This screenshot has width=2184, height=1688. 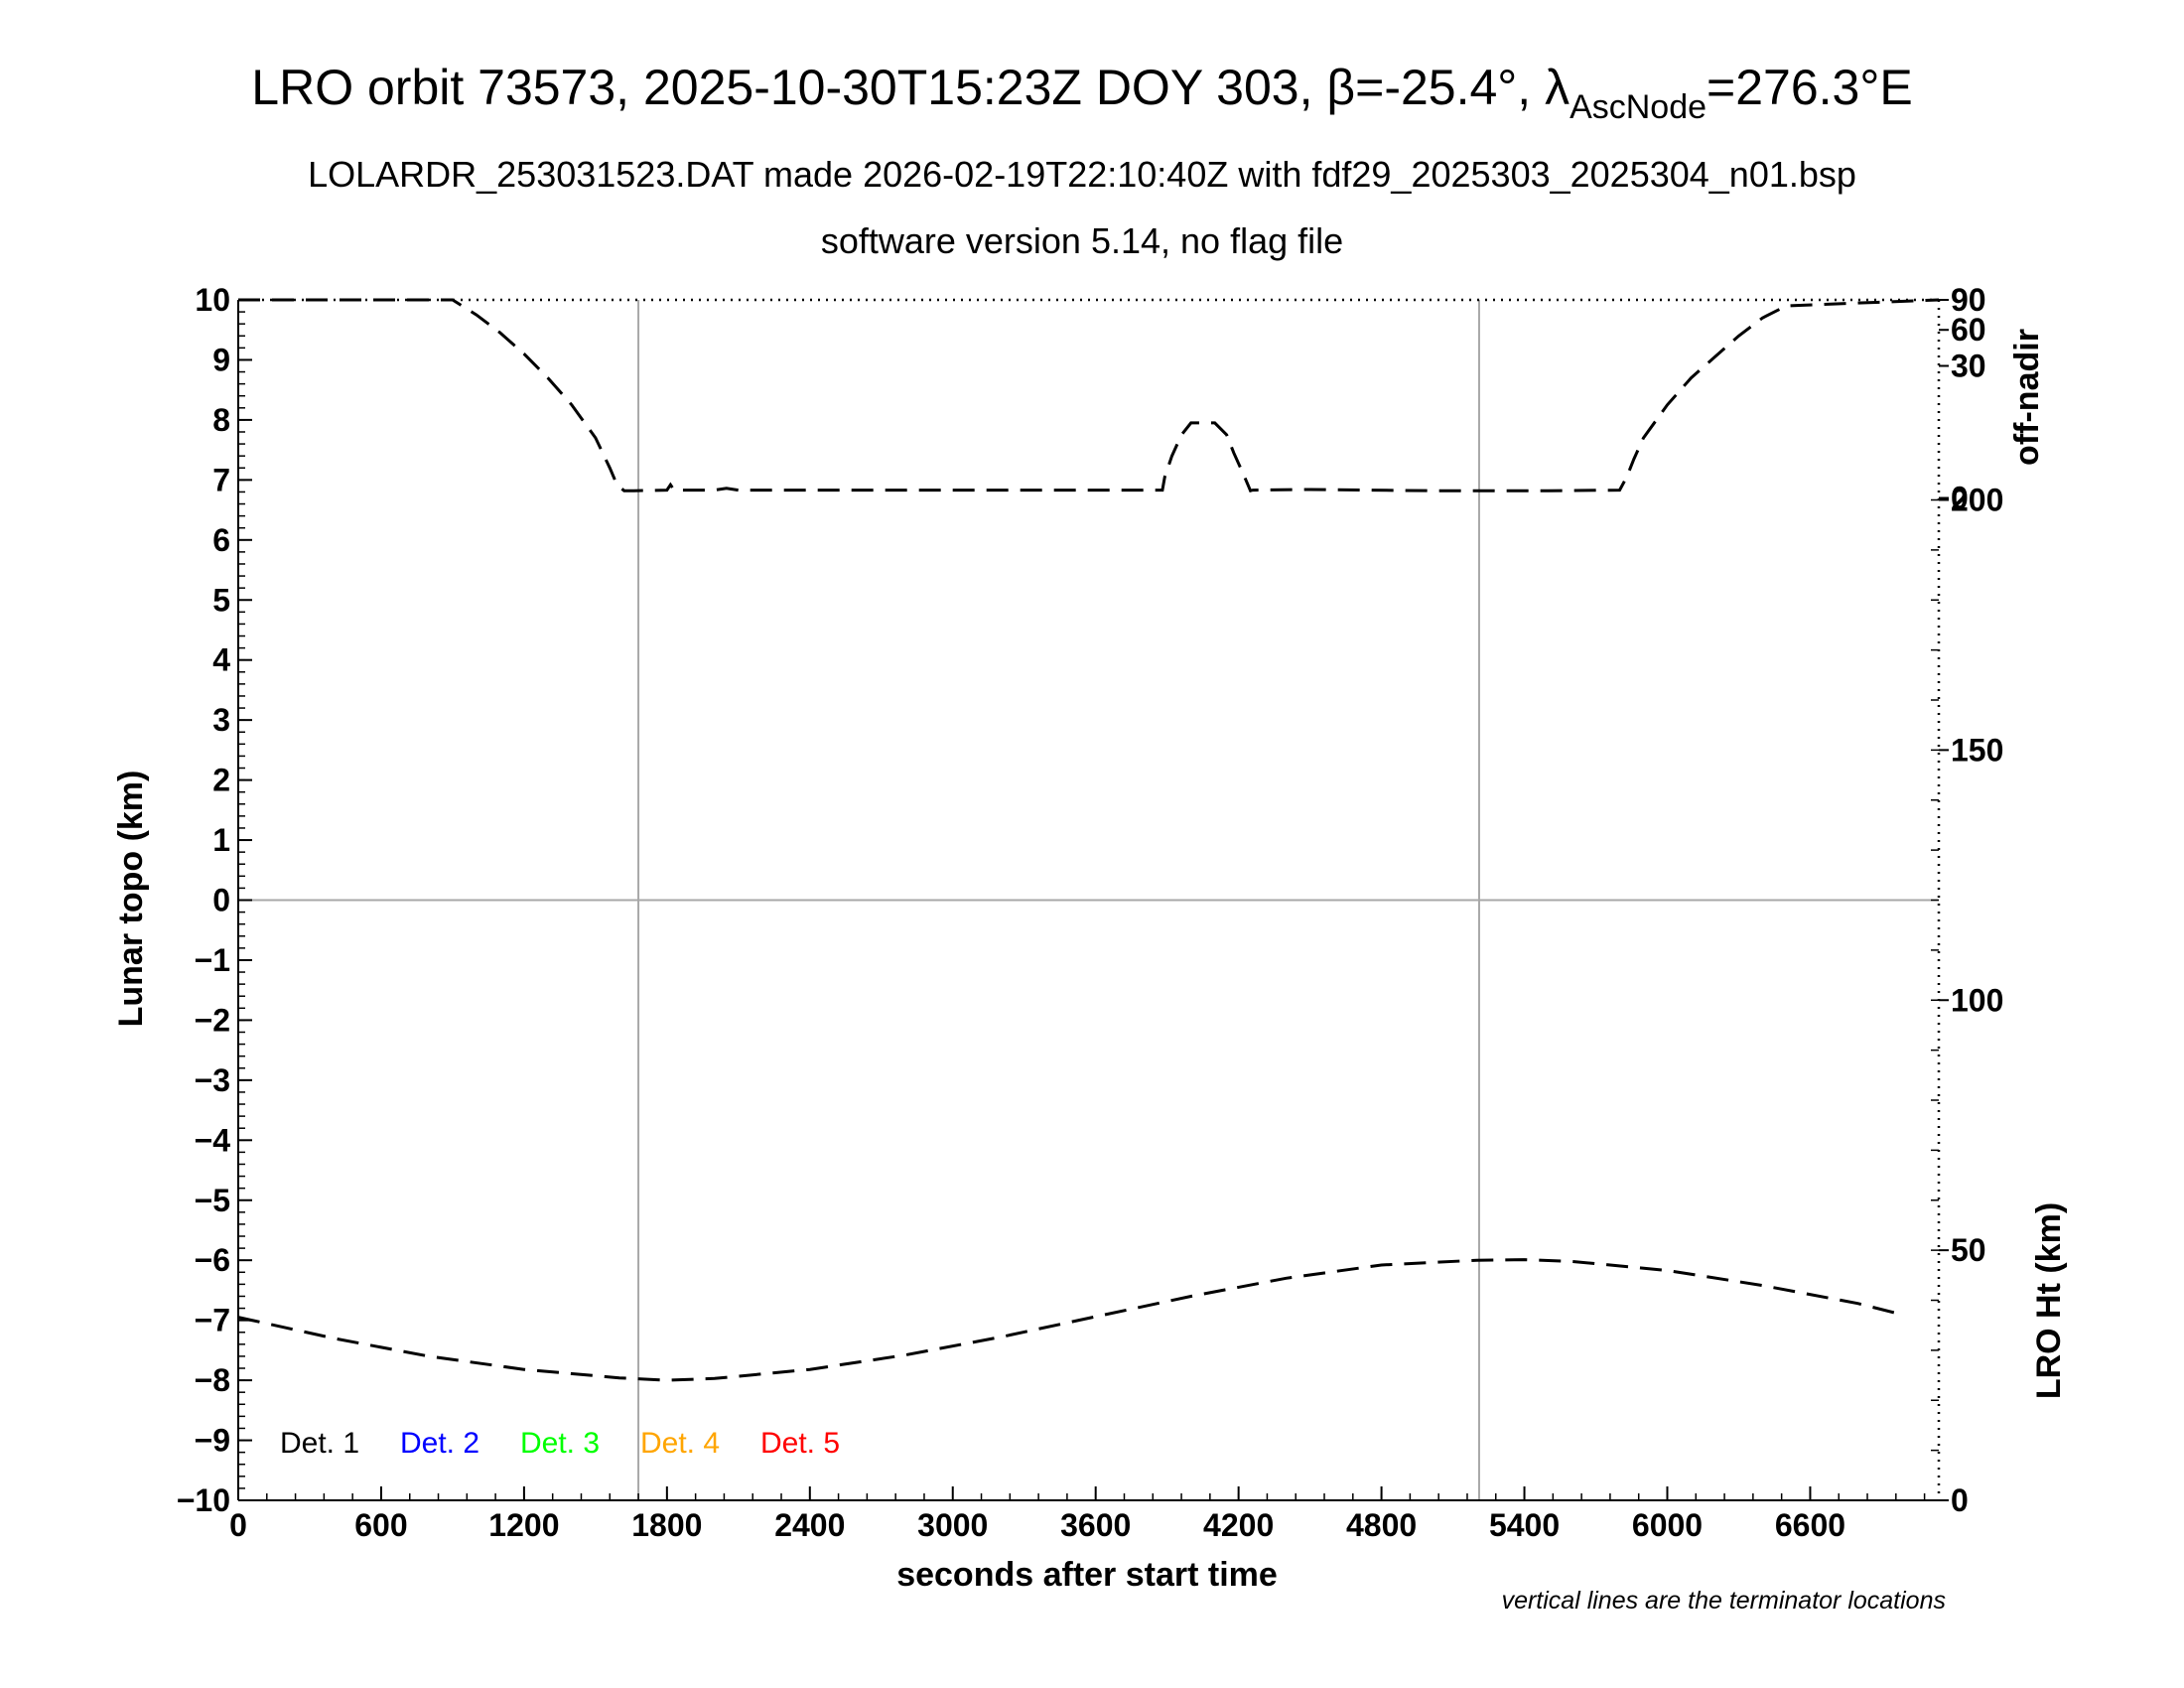 I want to click on legend-entry-det-2: Det. 2, so click(x=439, y=1443).